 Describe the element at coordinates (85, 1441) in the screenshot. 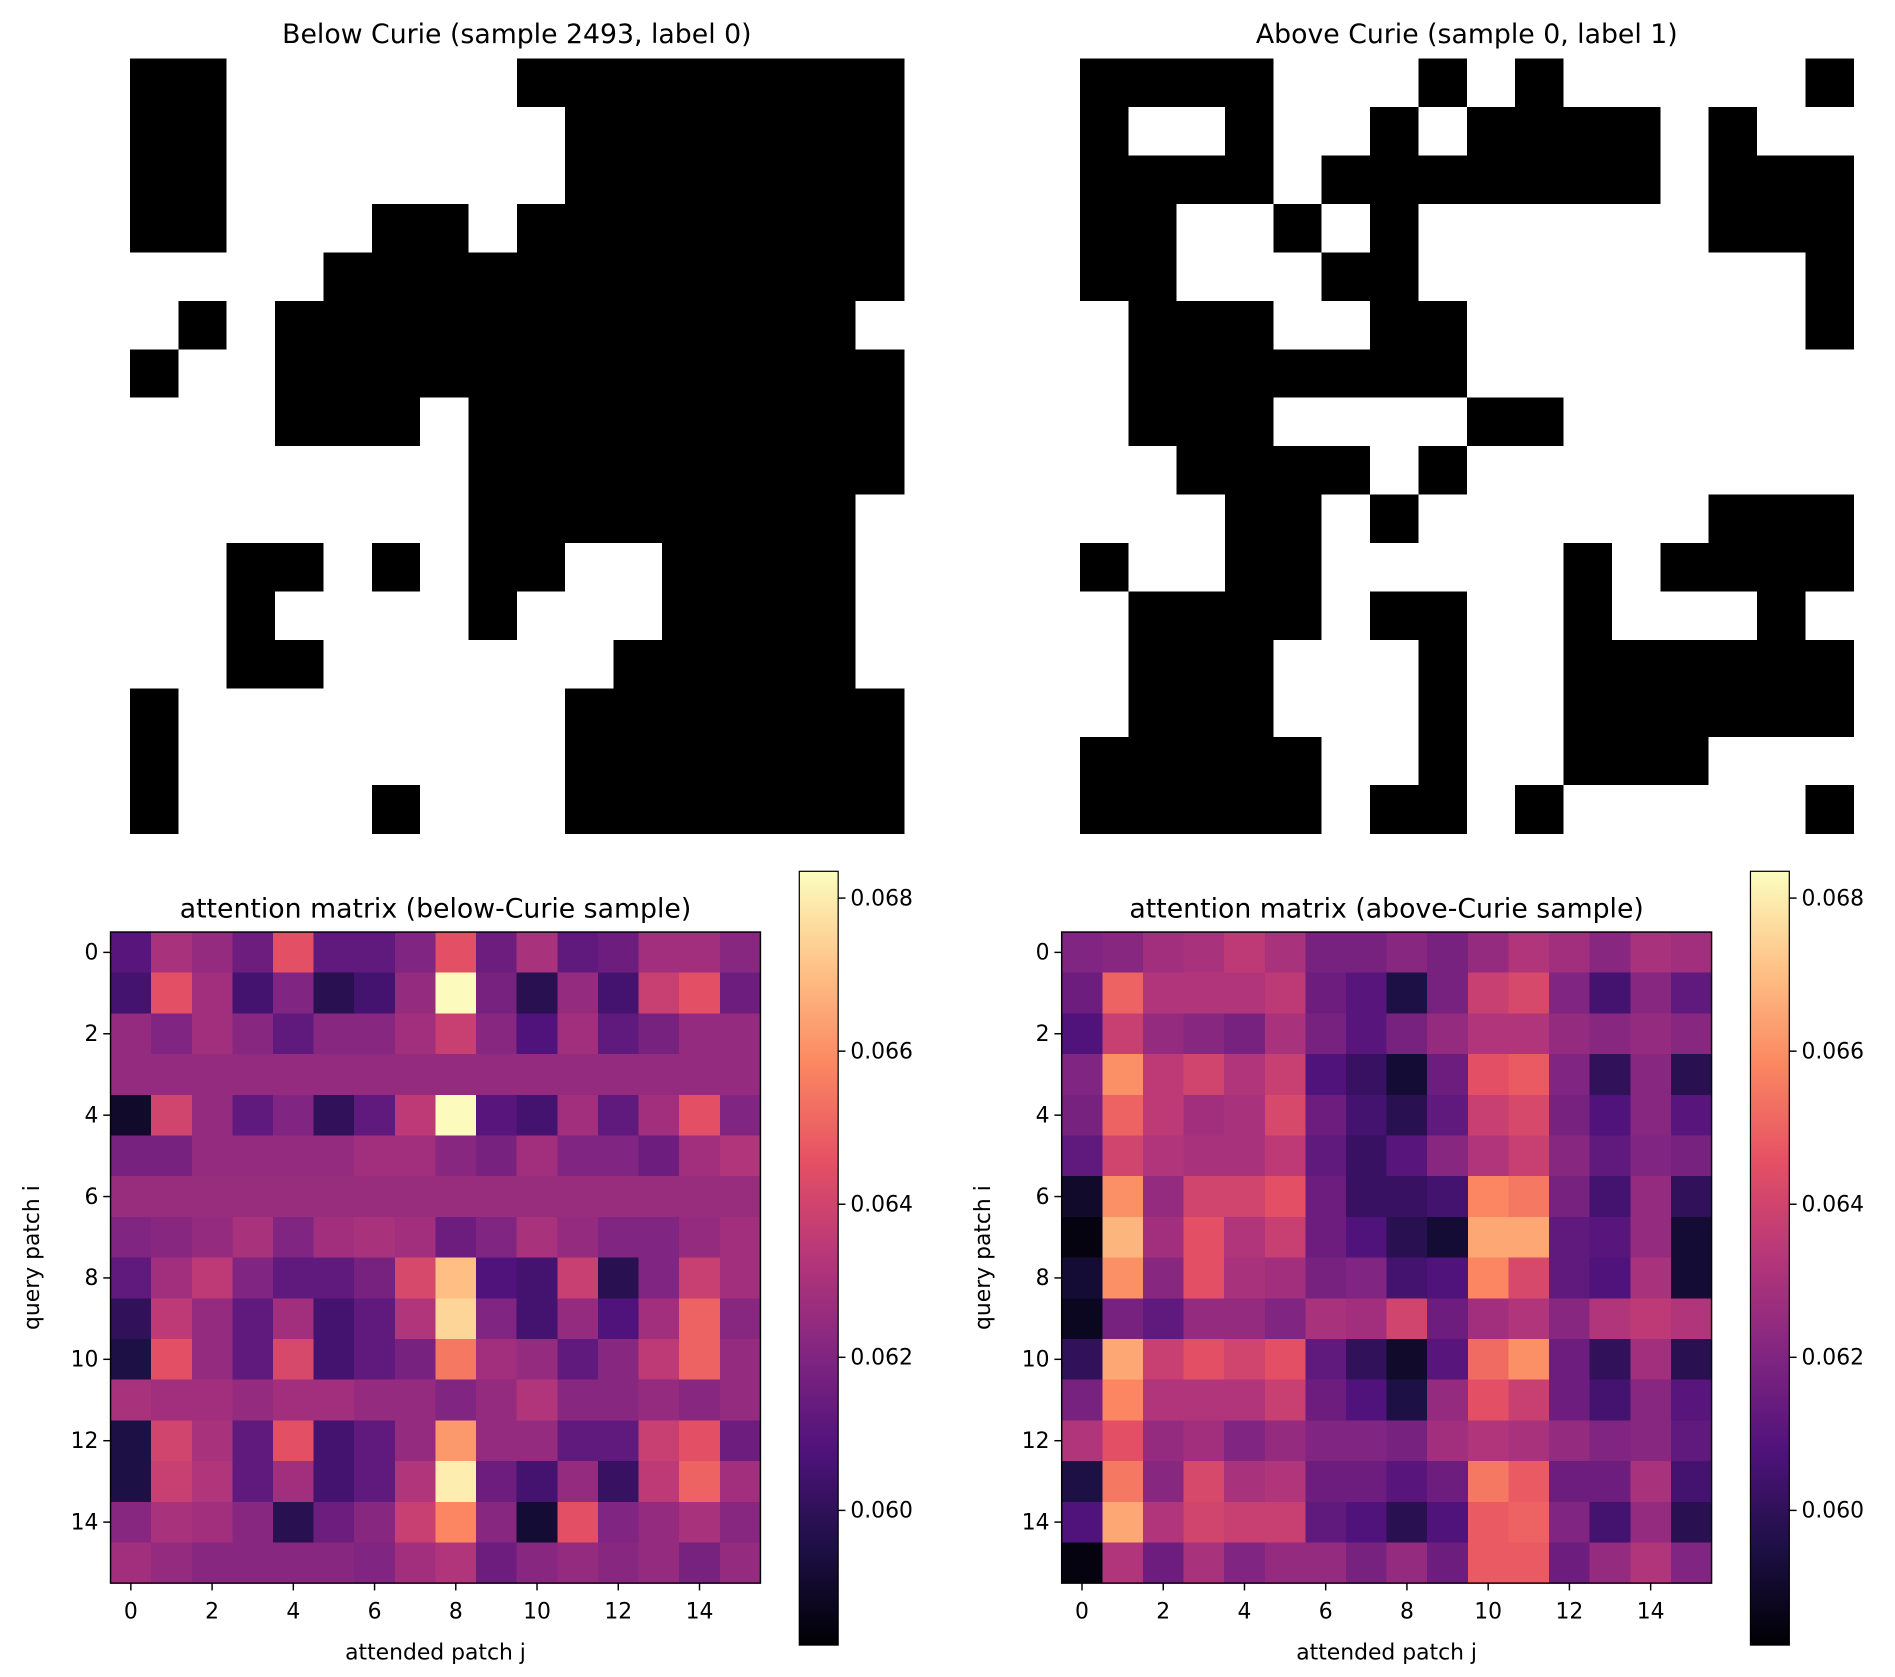

I see `y-tick-label: 12` at that location.